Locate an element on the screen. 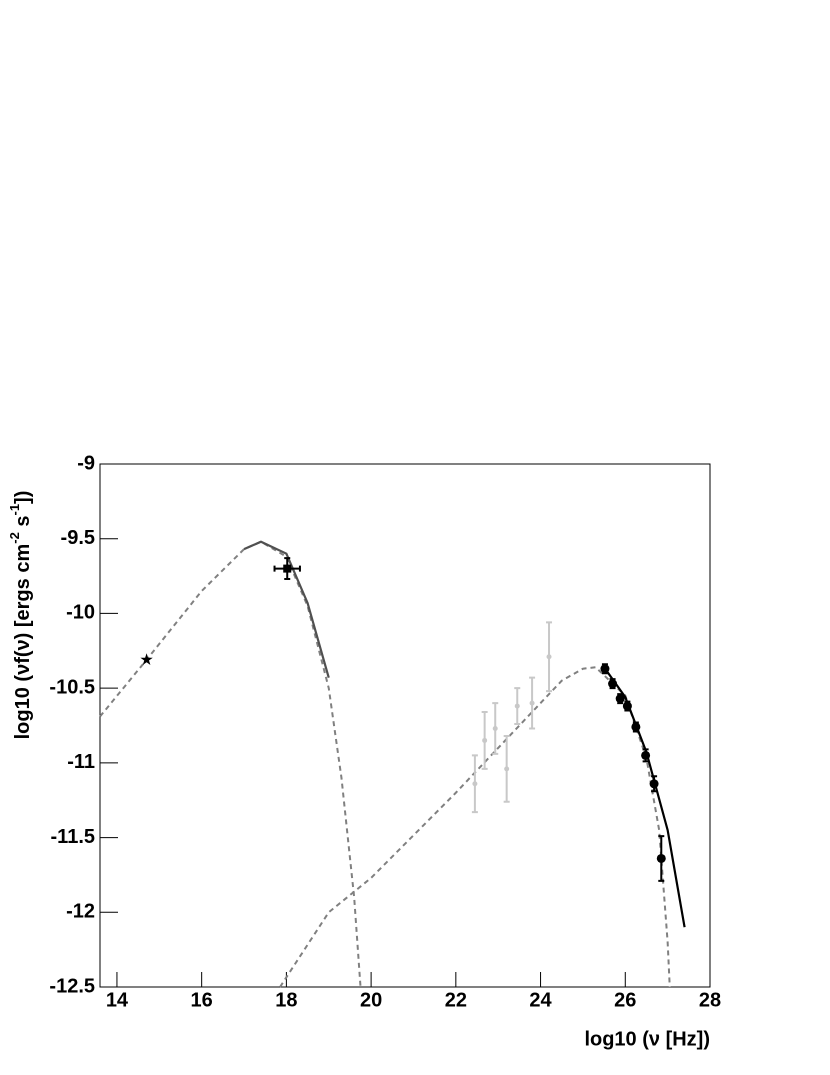 The image size is (830, 1075). y-tick-label: -10.5 is located at coordinates (72, 687).